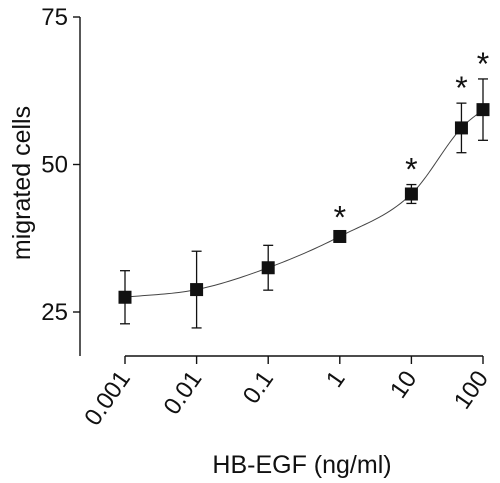 Image resolution: width=500 pixels, height=483 pixels. What do you see at coordinates (412, 140) in the screenshot?
I see `significance-markers: * * * *` at bounding box center [412, 140].